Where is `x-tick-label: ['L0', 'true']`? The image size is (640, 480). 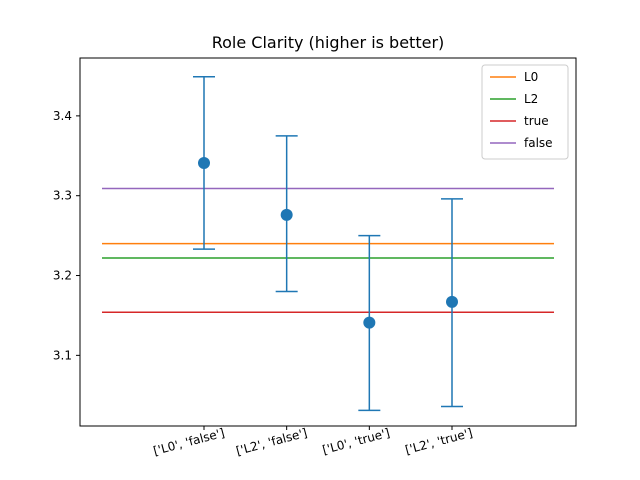
x-tick-label: ['L0', 'true'] is located at coordinates (356, 441).